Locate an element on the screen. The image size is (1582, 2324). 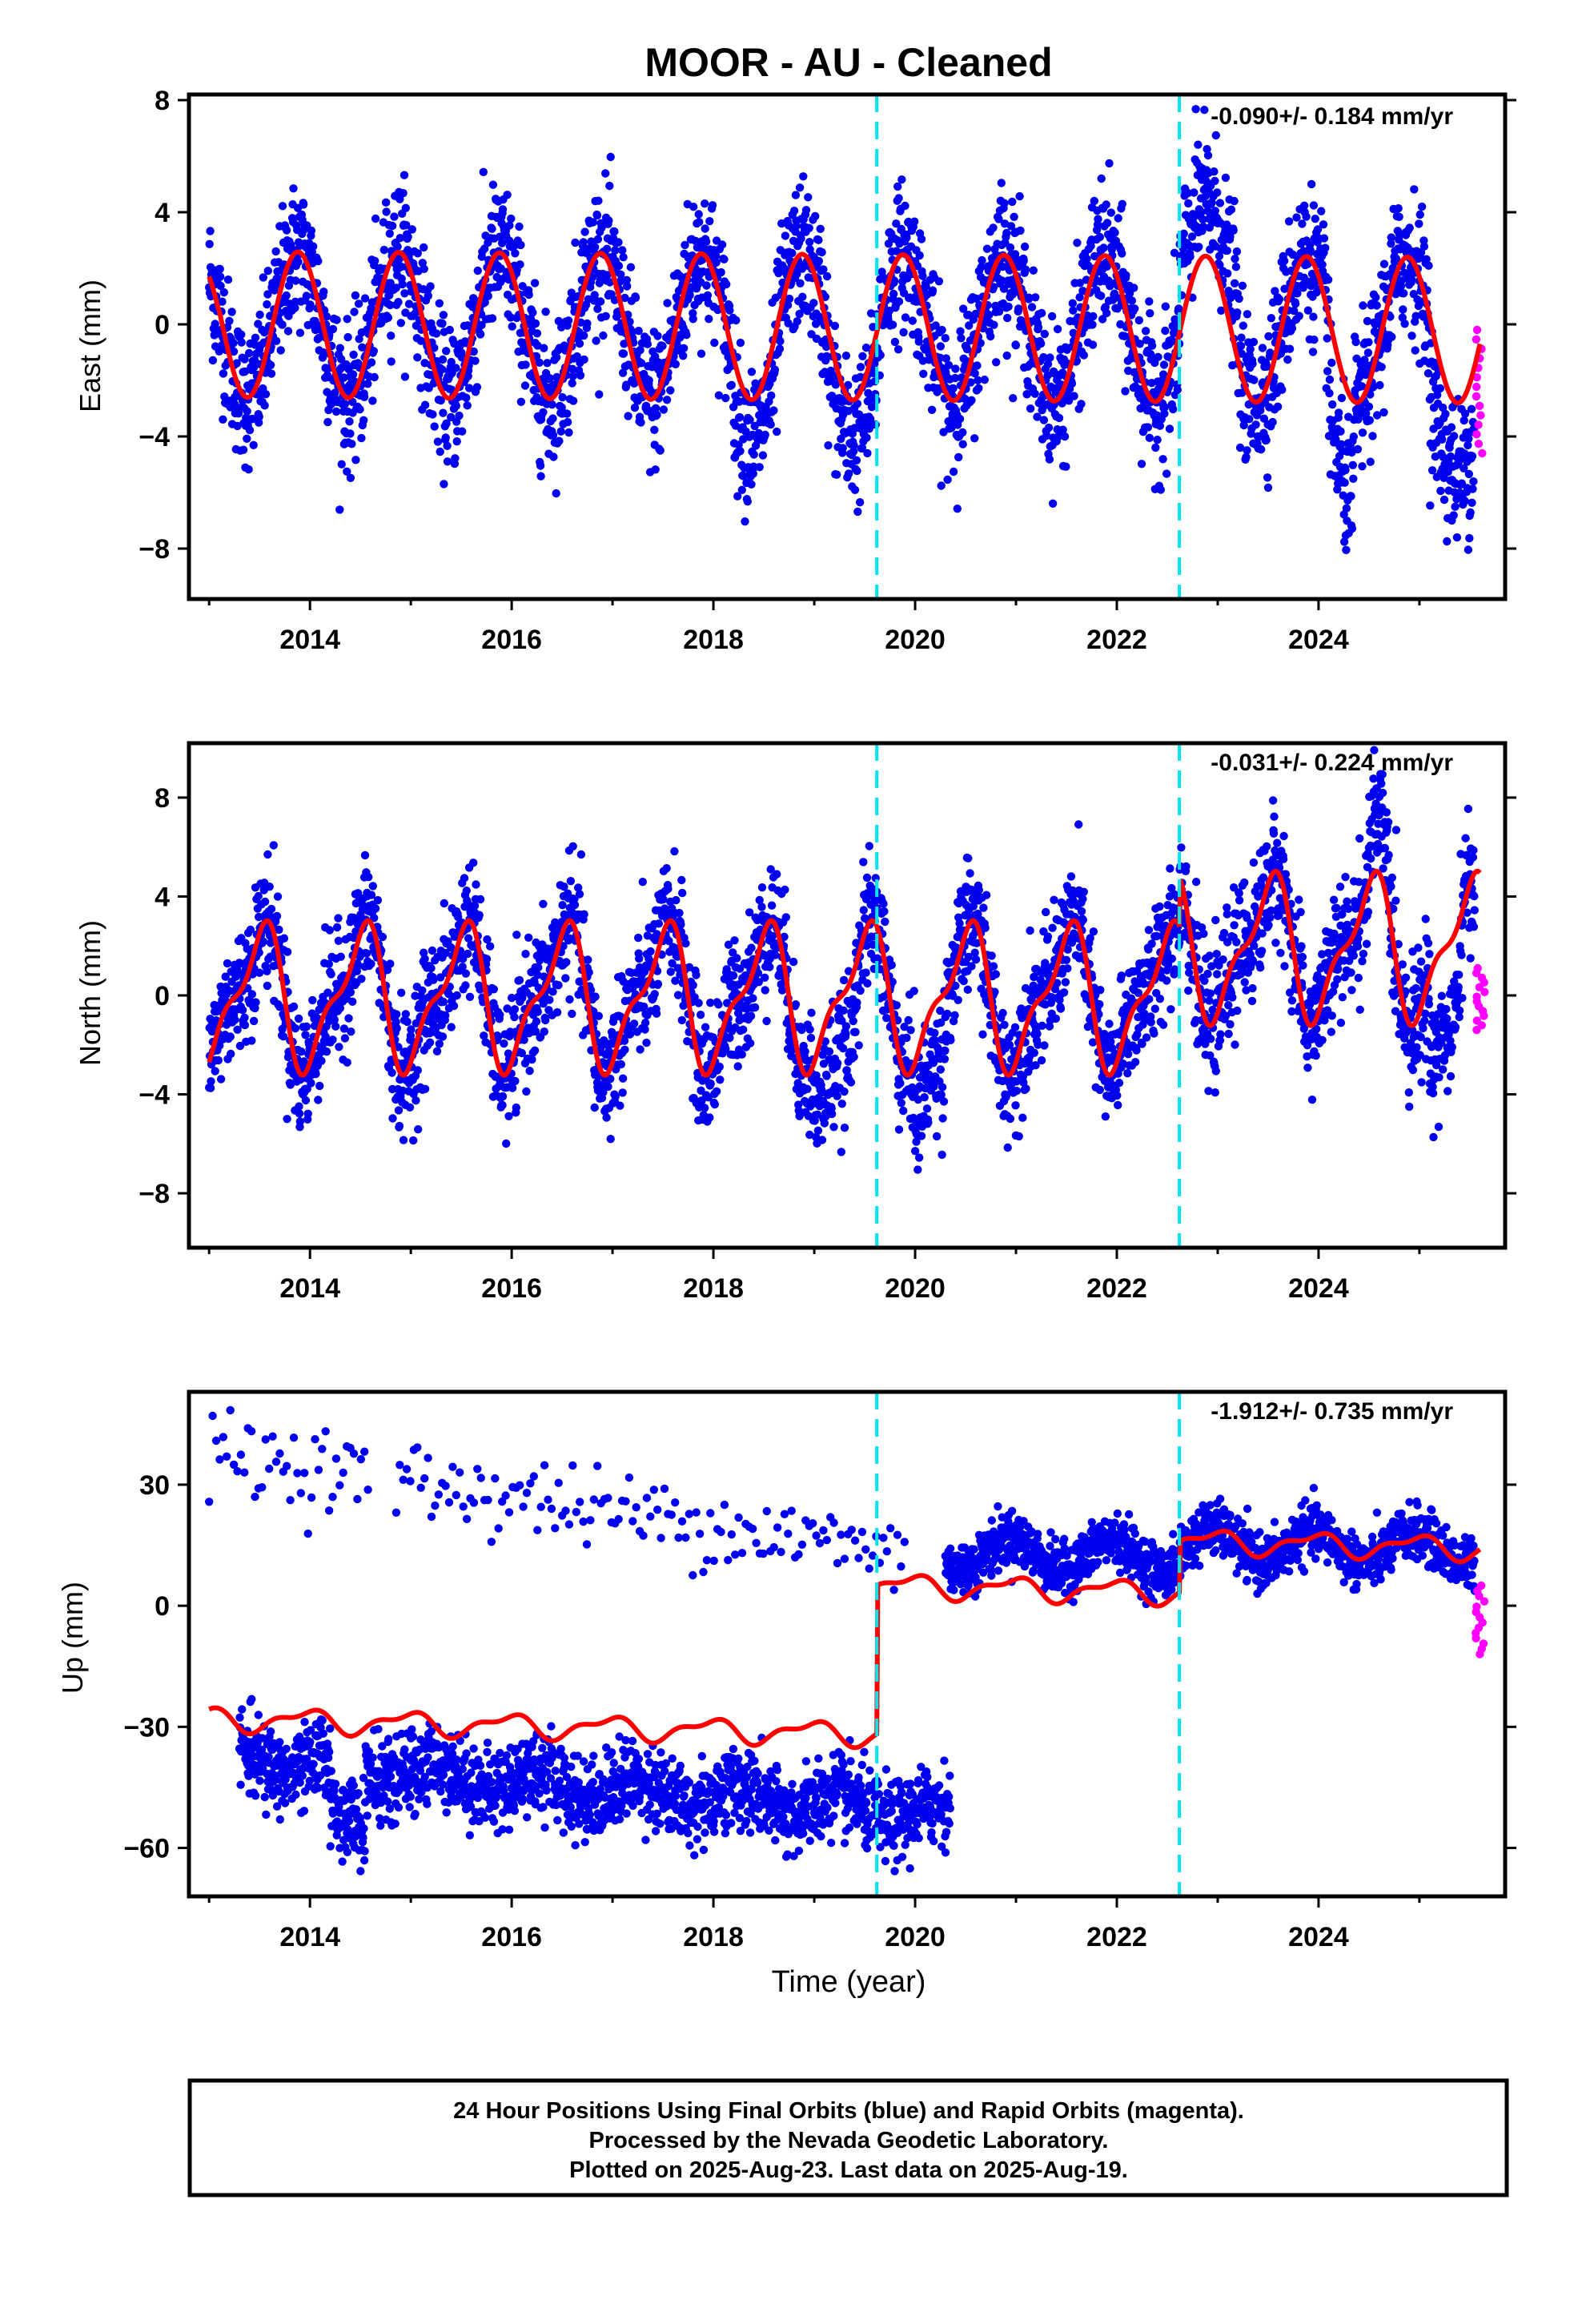
east-model-line is located at coordinates (845, 327).